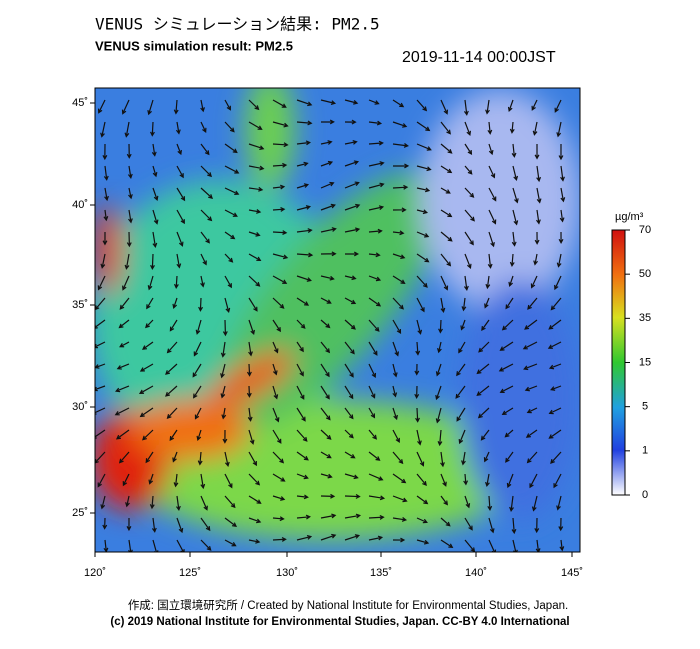 Image resolution: width=700 pixels, height=649 pixels. Describe the element at coordinates (645, 230) in the screenshot. I see `colorbar-tick-label: 70` at that location.